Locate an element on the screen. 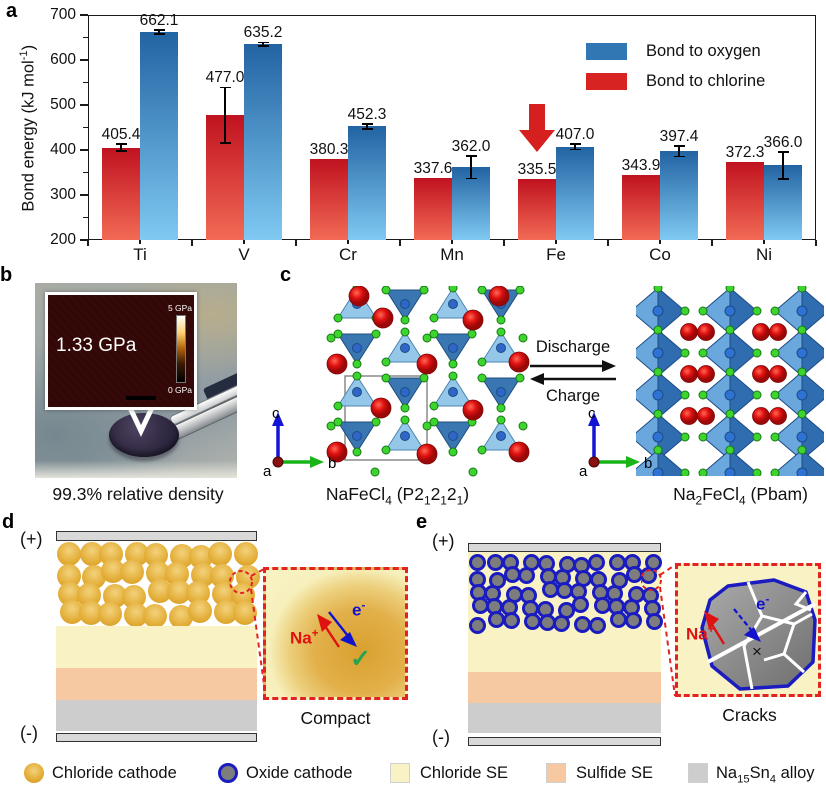 Image resolution: width=826 pixels, height=793 pixels. chlorine-swatch is located at coordinates (606, 81).